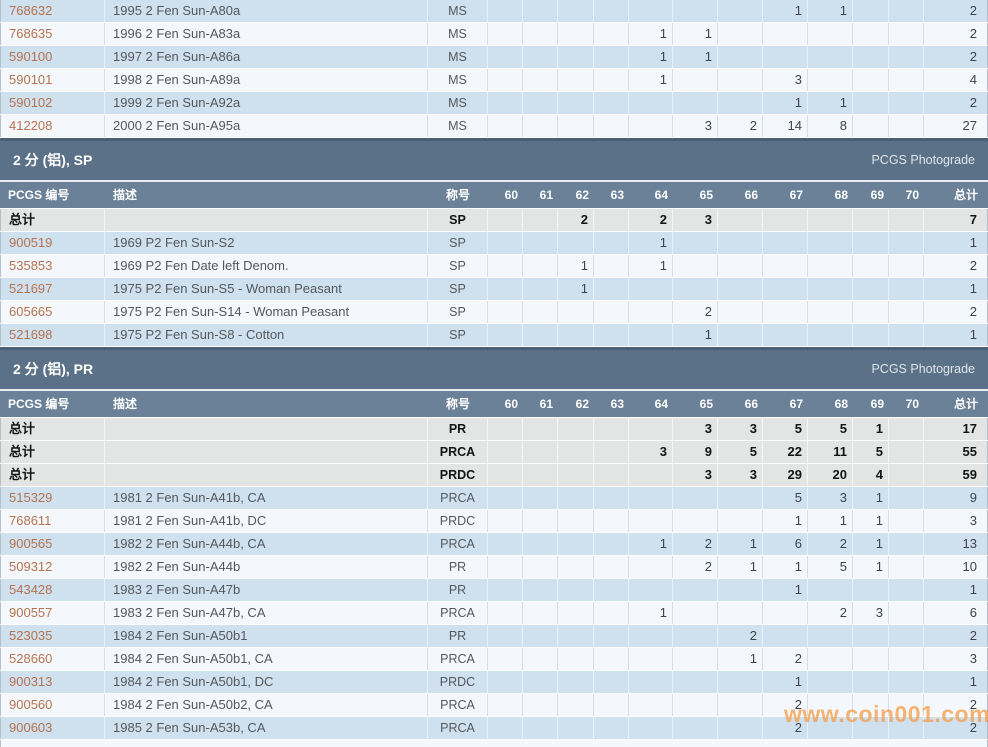 The width and height of the screenshot is (988, 747). Describe the element at coordinates (31, 265) in the screenshot. I see `pcgs-number-link: 535853` at that location.